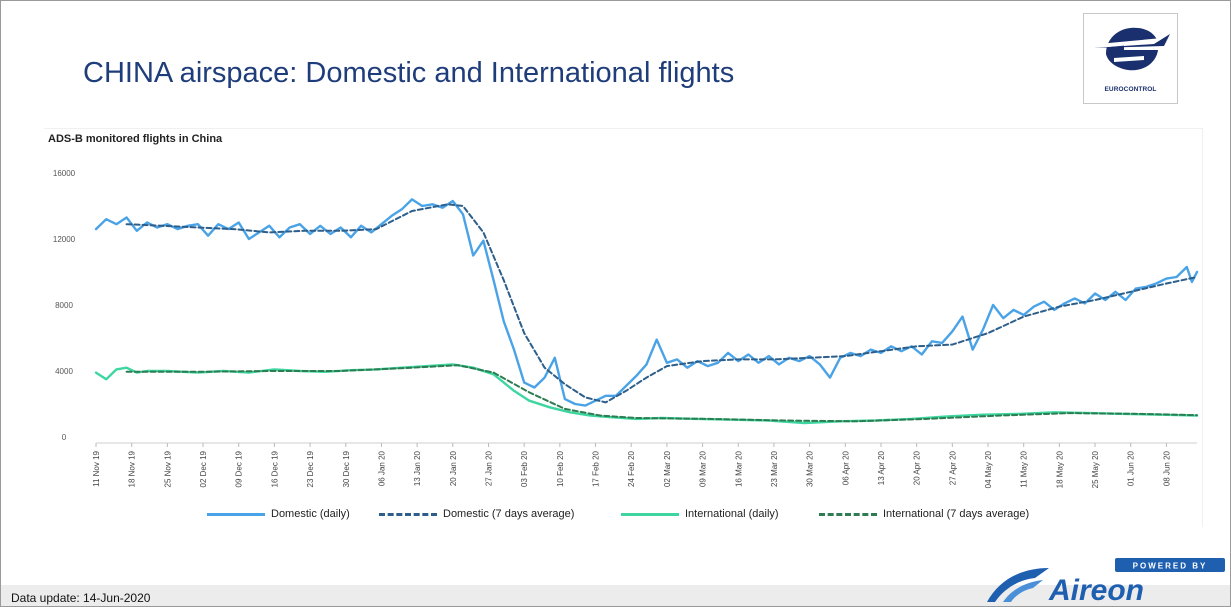 The image size is (1231, 607). I want to click on legend-domestic-daily: Domestic (daily), so click(278, 514).